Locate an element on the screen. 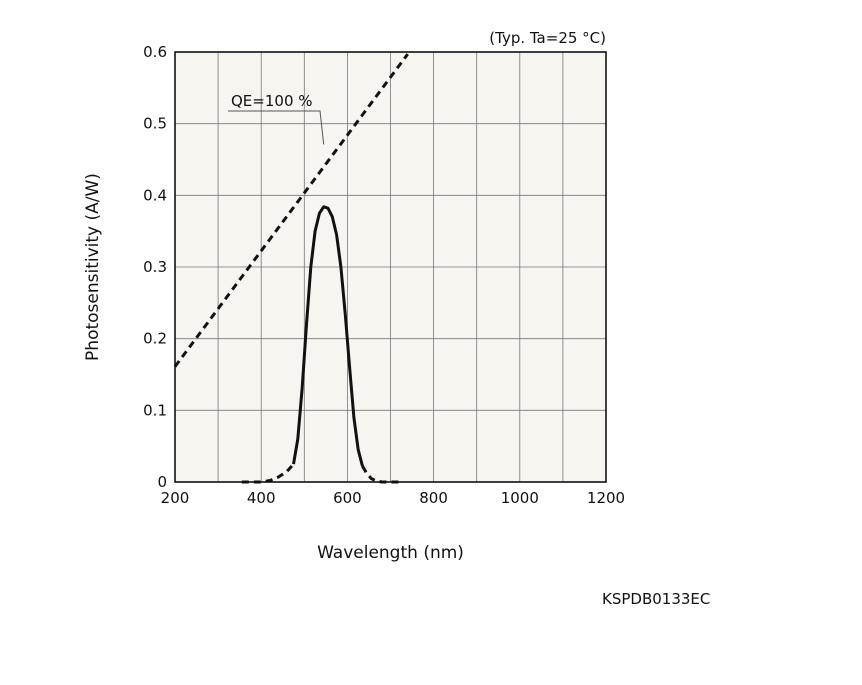 The image size is (862, 685). x-tick-label: 600 is located at coordinates (347, 498).